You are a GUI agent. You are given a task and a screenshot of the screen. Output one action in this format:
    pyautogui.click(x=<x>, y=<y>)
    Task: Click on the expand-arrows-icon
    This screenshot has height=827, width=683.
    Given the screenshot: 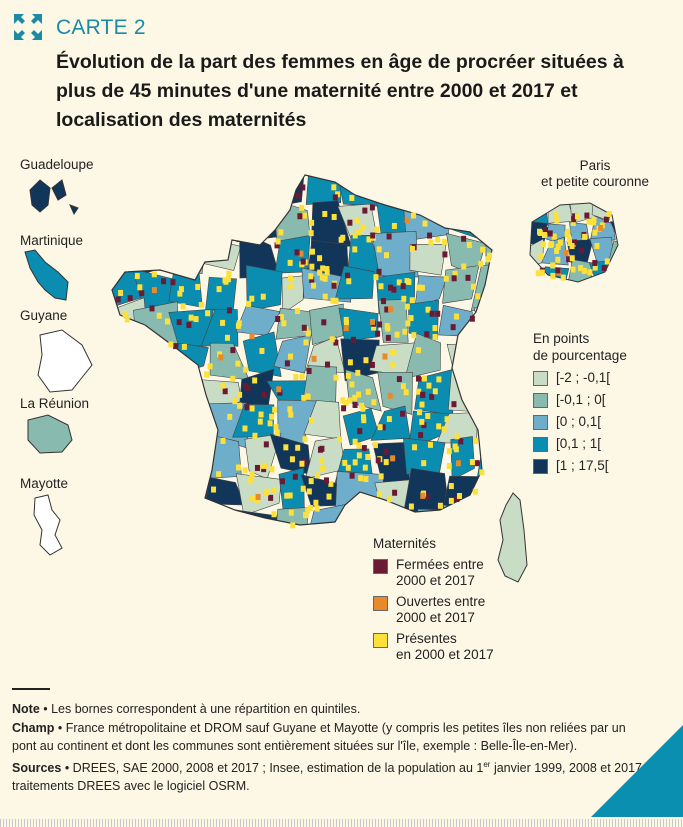 What is the action you would take?
    pyautogui.click(x=28, y=27)
    